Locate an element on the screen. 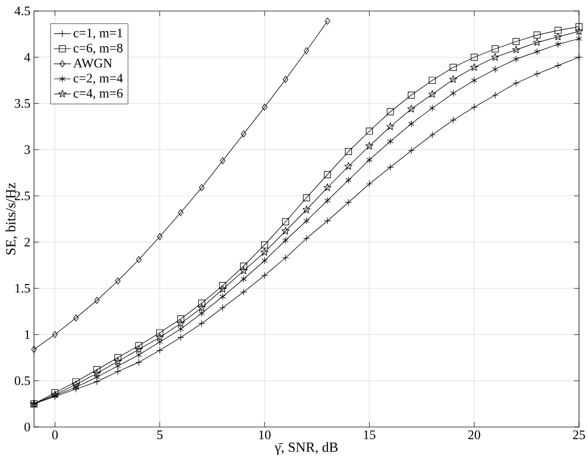  x-tick-label: 25 is located at coordinates (579, 435).